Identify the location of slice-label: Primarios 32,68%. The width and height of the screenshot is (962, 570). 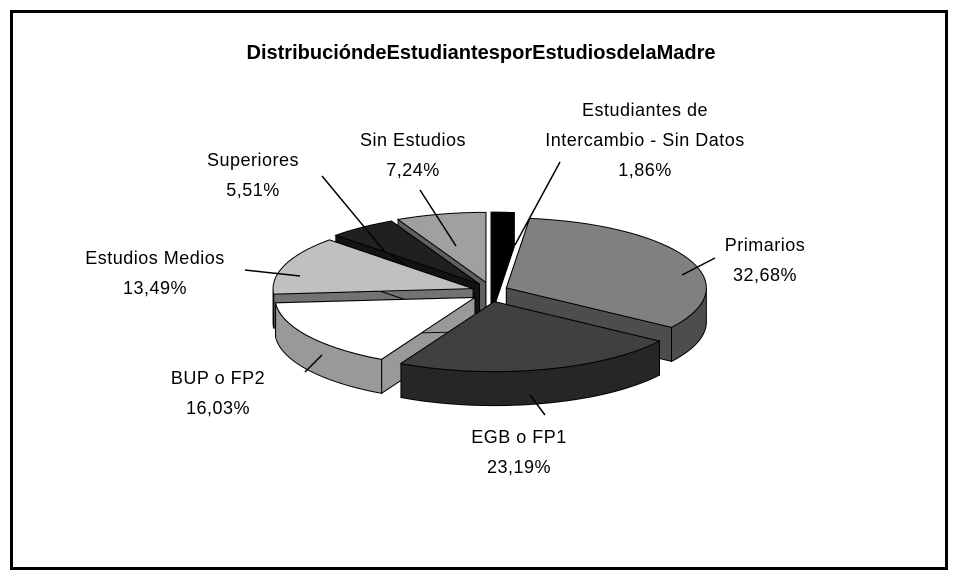
(765, 260).